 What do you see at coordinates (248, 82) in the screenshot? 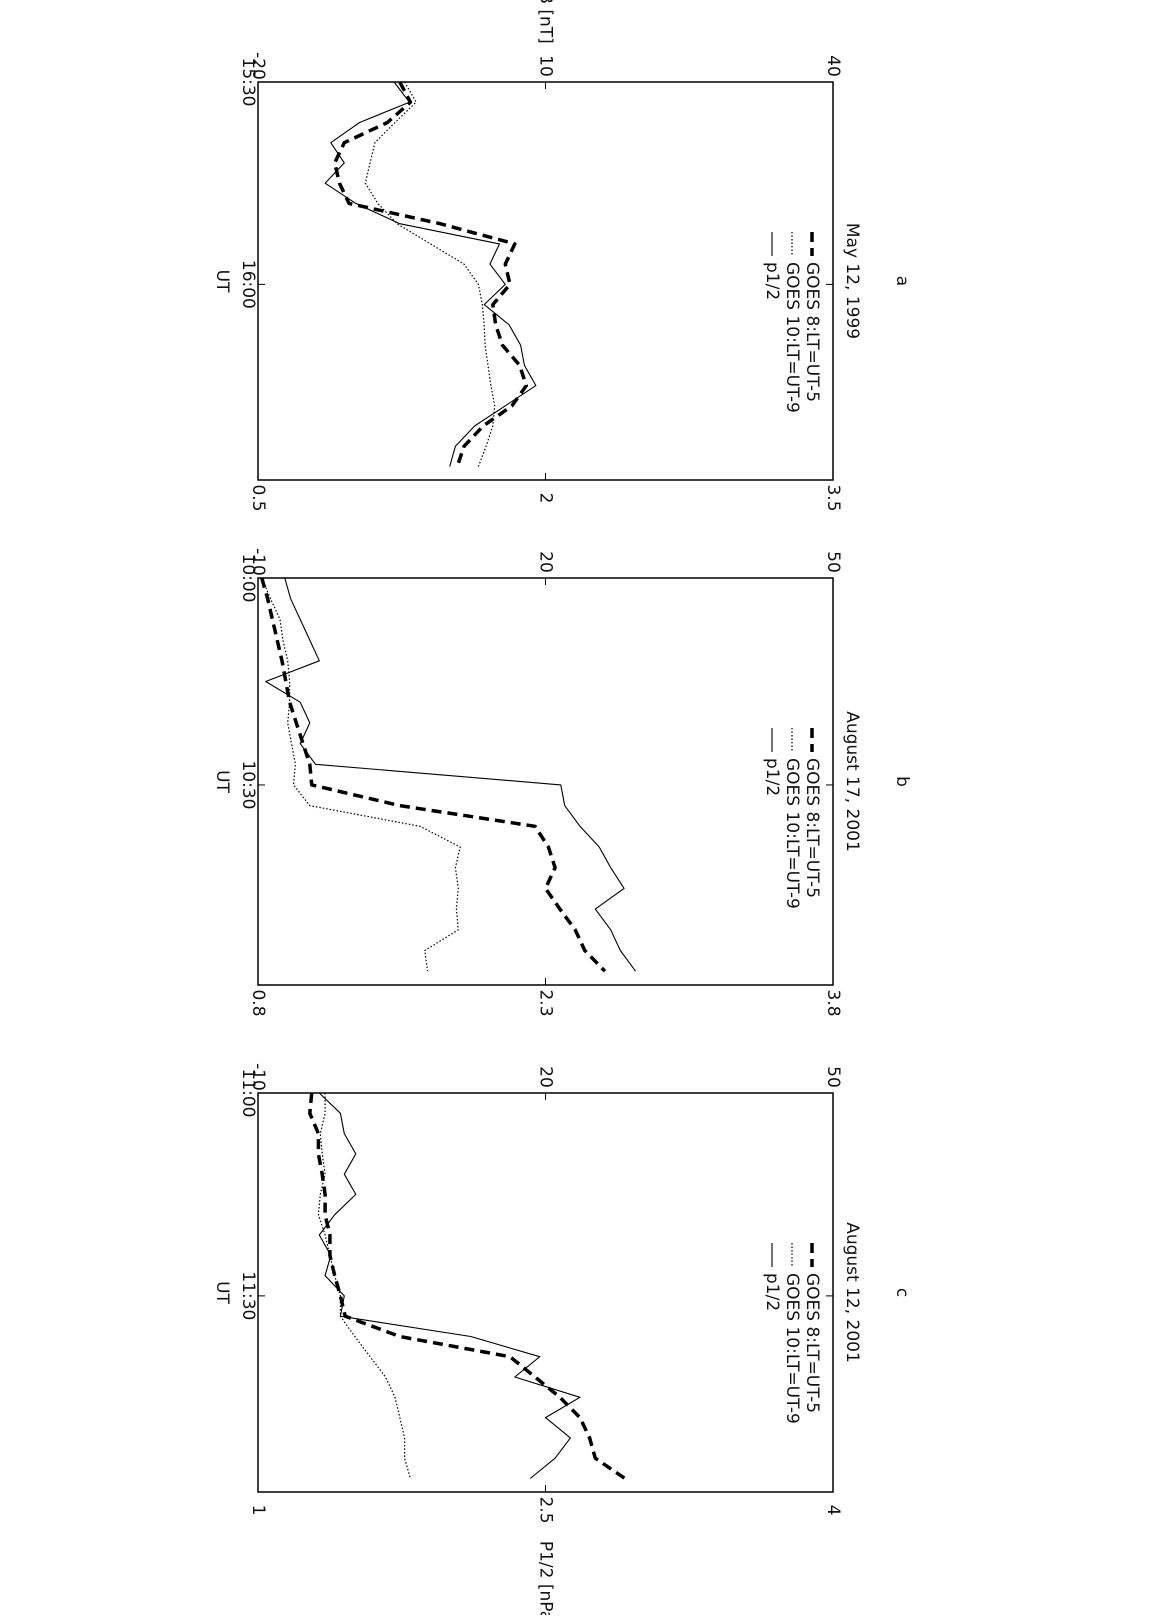
I see `x-tick-label: 15:30` at bounding box center [248, 82].